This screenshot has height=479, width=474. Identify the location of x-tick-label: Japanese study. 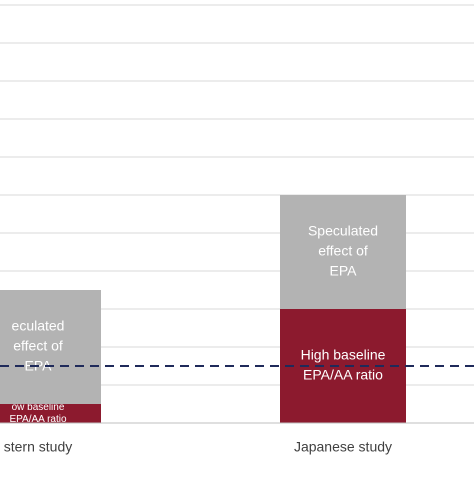
(343, 447).